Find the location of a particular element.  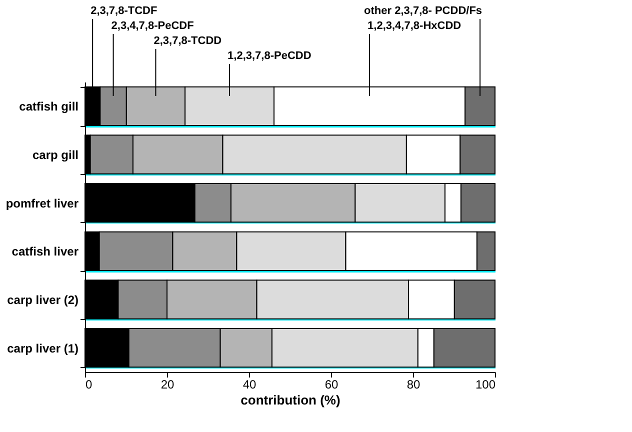

y-tick-label: catfish gill is located at coordinates (48, 107).